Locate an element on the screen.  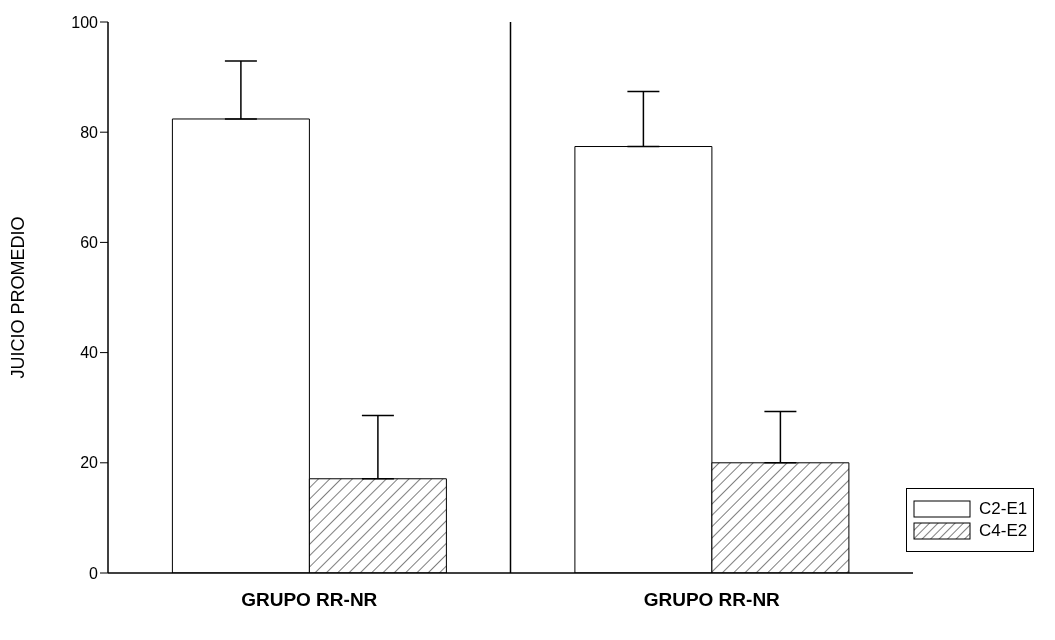
y-tick-label: 40 is located at coordinates (89, 353).